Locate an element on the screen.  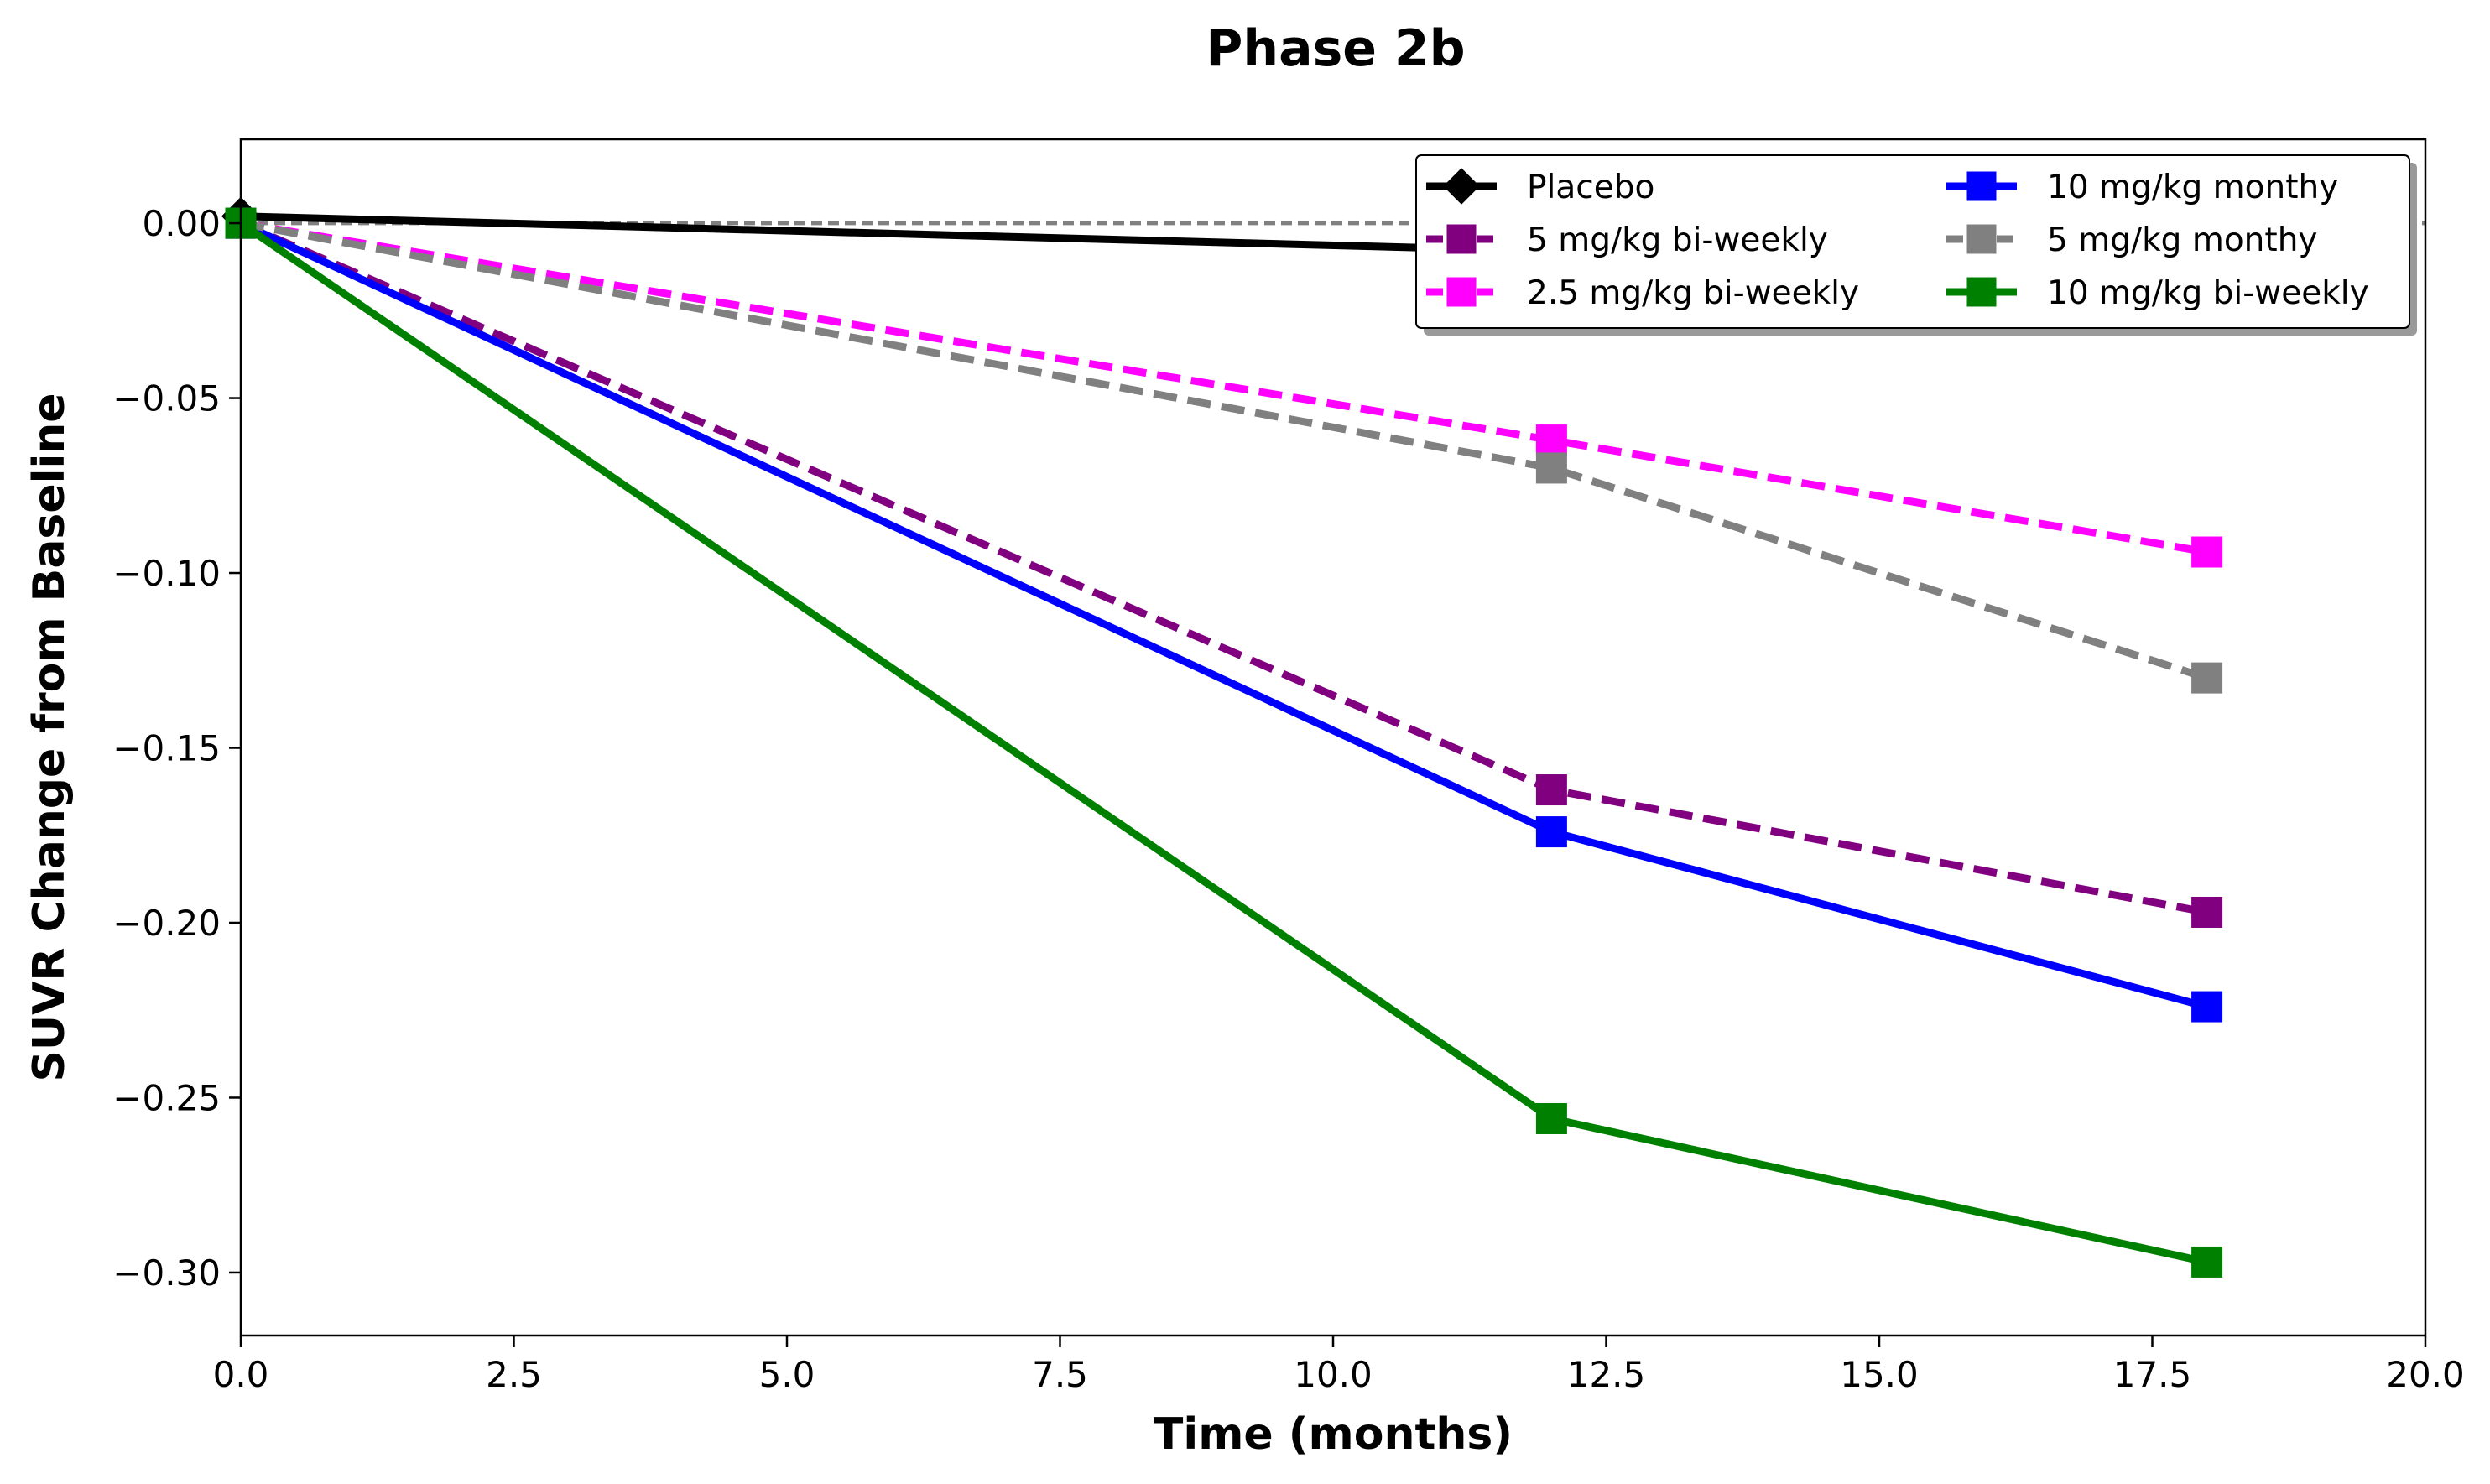
y-tick-label: 0.00 is located at coordinates (181, 223).